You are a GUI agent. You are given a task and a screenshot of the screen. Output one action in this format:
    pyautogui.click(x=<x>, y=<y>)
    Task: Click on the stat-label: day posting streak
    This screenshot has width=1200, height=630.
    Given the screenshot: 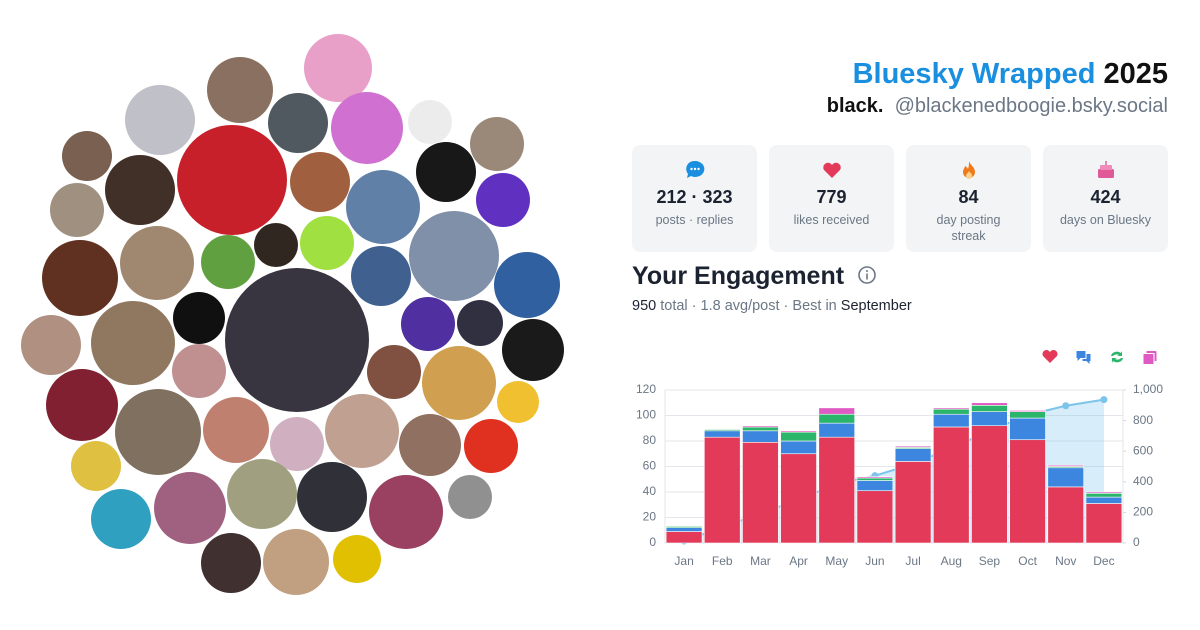 What is the action you would take?
    pyautogui.click(x=968, y=228)
    